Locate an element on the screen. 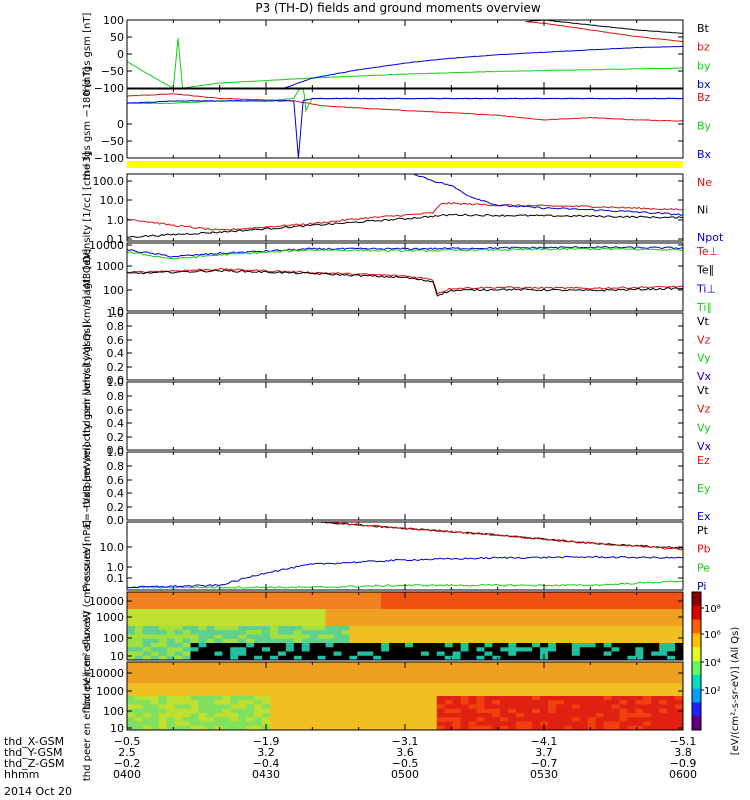 The height and width of the screenshot is (800, 750). time-axis-row-label: thd_Z-GSM is located at coordinates (34, 763).